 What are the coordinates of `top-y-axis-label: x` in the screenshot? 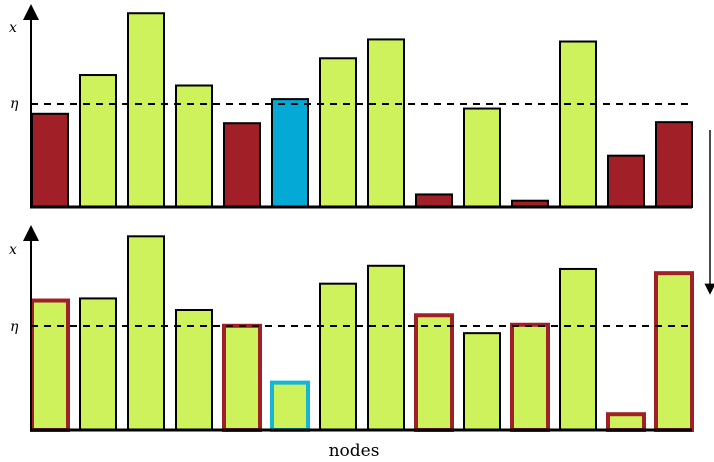 It's located at (13, 28).